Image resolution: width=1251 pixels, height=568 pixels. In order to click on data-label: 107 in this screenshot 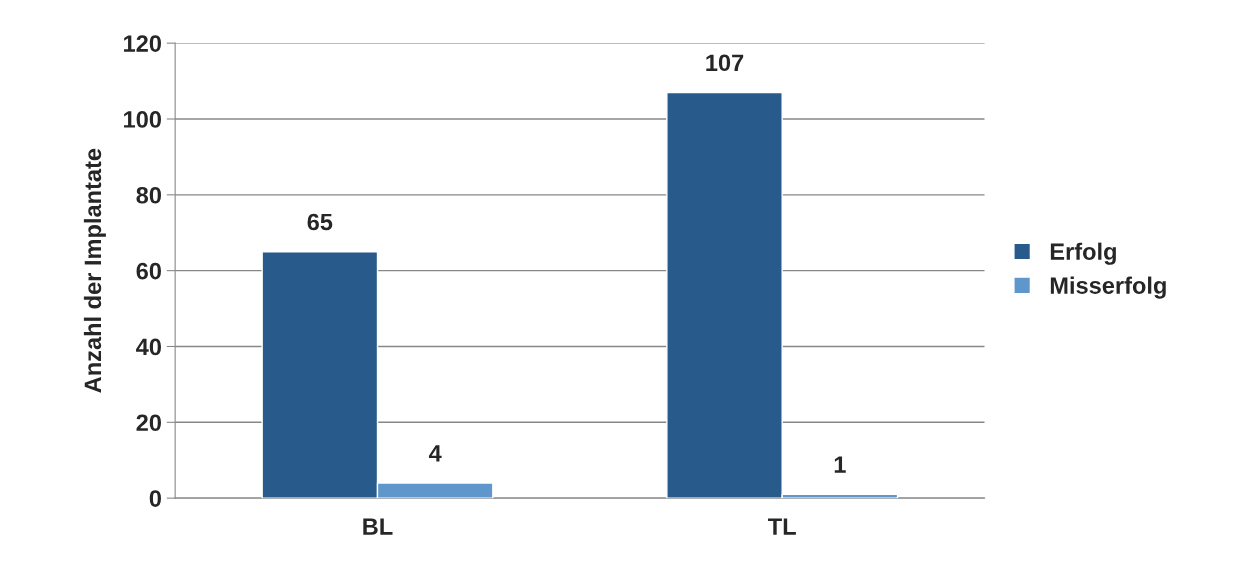, I will do `click(725, 63)`.